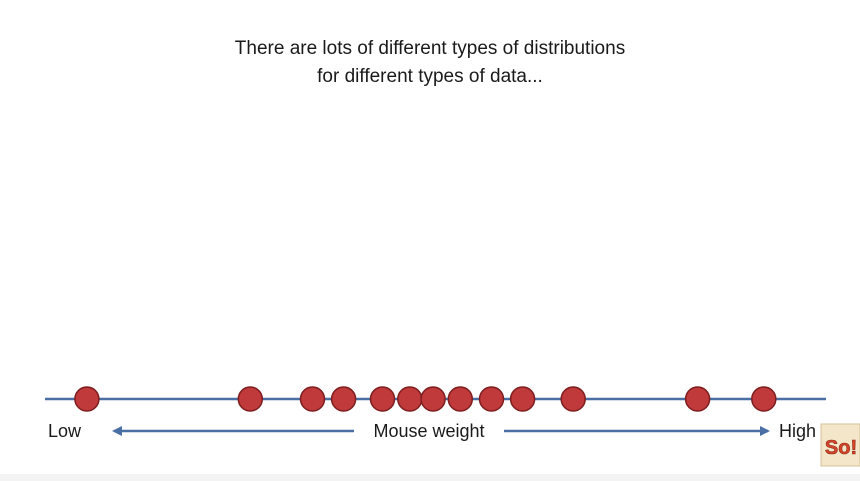 The image size is (860, 481). What do you see at coordinates (430, 477) in the screenshot?
I see `bottom-strip` at bounding box center [430, 477].